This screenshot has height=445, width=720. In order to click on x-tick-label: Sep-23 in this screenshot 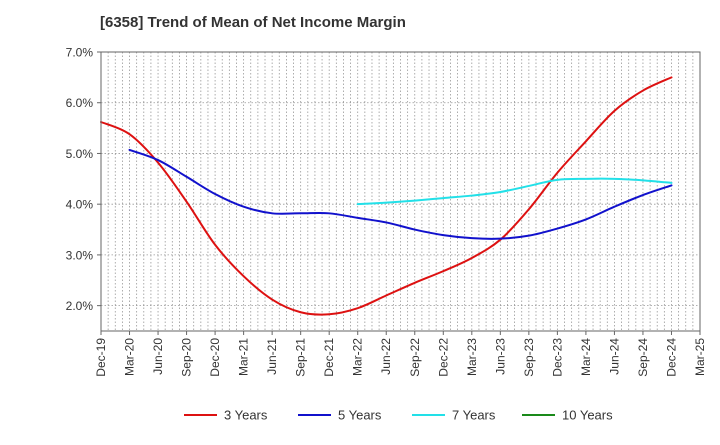, I will do `click(529, 357)`.